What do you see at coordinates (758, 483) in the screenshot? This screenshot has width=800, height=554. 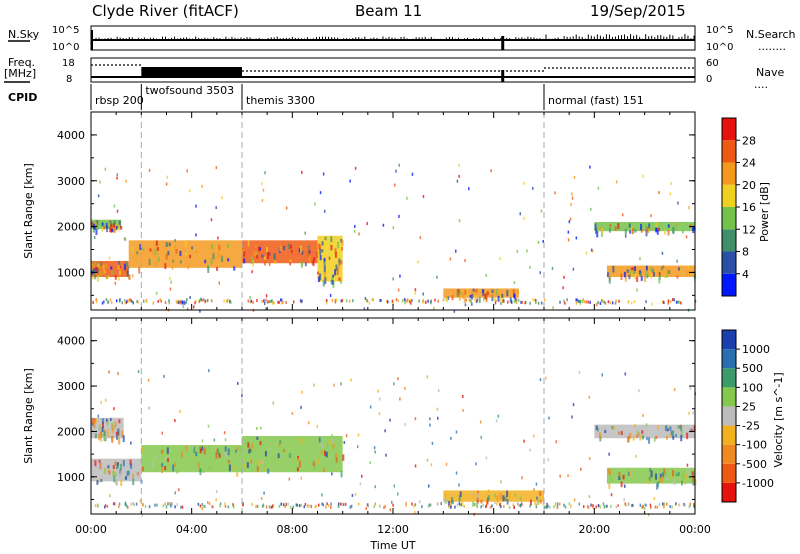 I see `colorbar-tick-label: -1000` at bounding box center [758, 483].